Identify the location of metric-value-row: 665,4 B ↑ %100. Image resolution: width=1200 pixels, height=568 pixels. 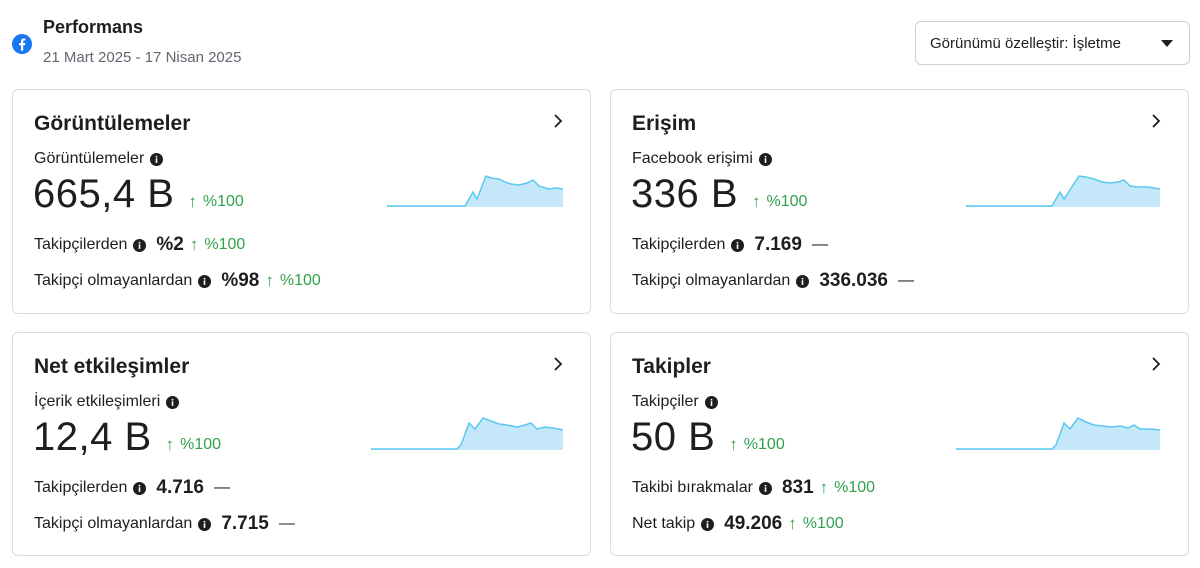
(138, 194).